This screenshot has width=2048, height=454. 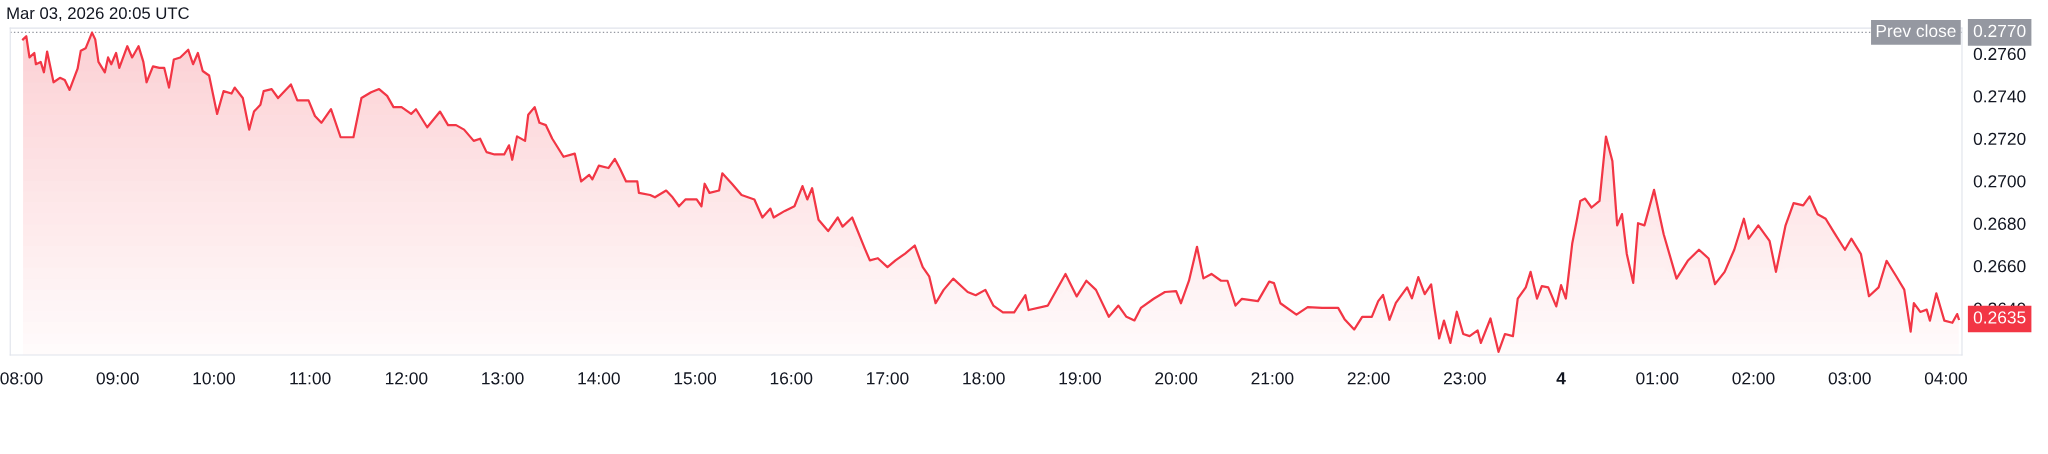 What do you see at coordinates (1753, 378) in the screenshot?
I see `x-tick-label: 02:00` at bounding box center [1753, 378].